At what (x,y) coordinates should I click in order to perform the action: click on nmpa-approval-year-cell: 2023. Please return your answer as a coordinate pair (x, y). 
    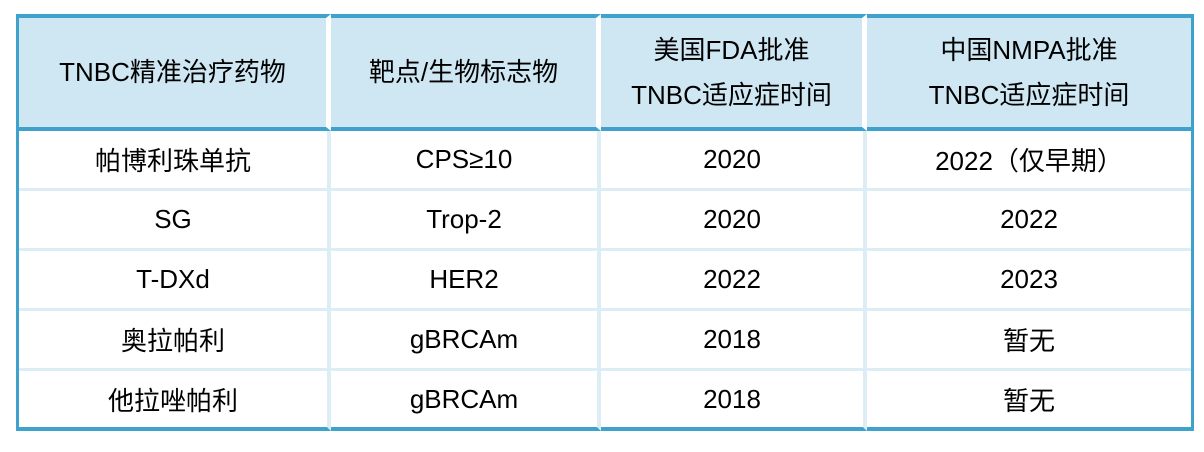
    Looking at the image, I should click on (1029, 281).